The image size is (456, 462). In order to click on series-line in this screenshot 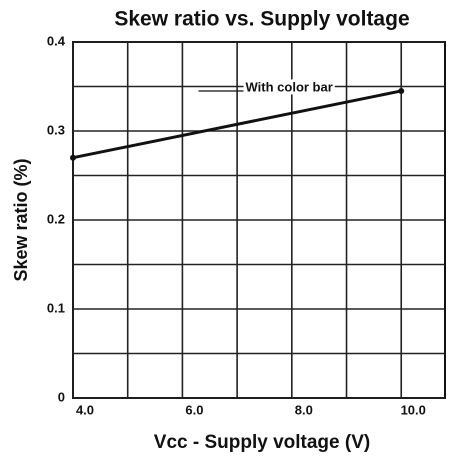, I will do `click(237, 124)`.